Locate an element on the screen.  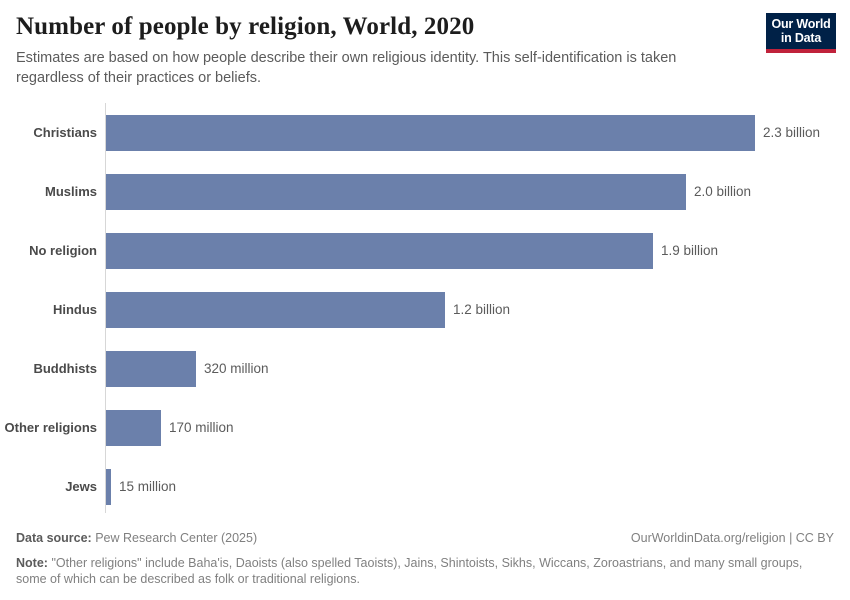
bar-category-label: Muslims is located at coordinates (70, 191).